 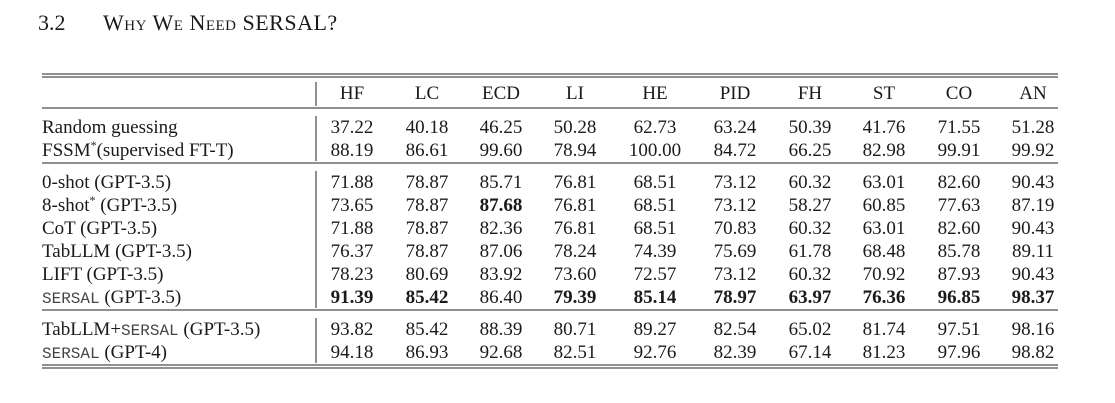 I want to click on table-cell: 62.73, so click(x=655, y=127).